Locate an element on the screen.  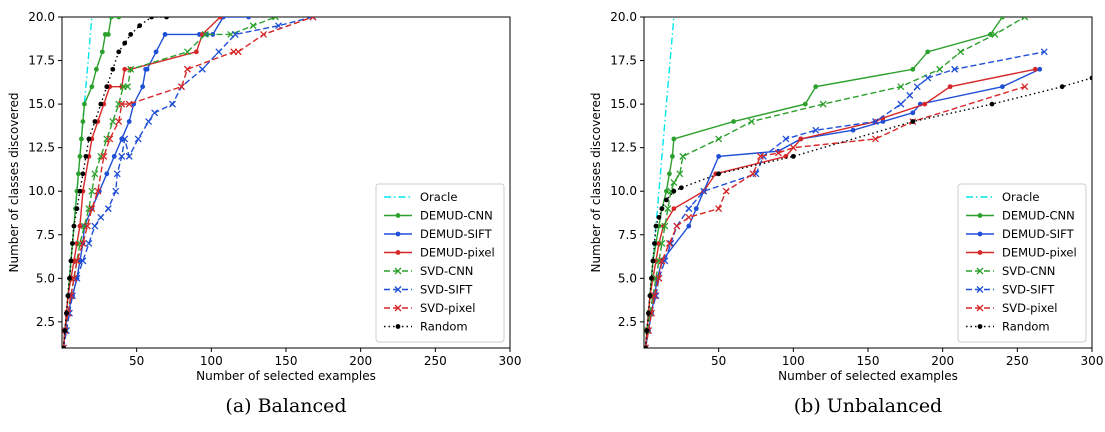
series-line-svd-cnn is located at coordinates (170, 174).